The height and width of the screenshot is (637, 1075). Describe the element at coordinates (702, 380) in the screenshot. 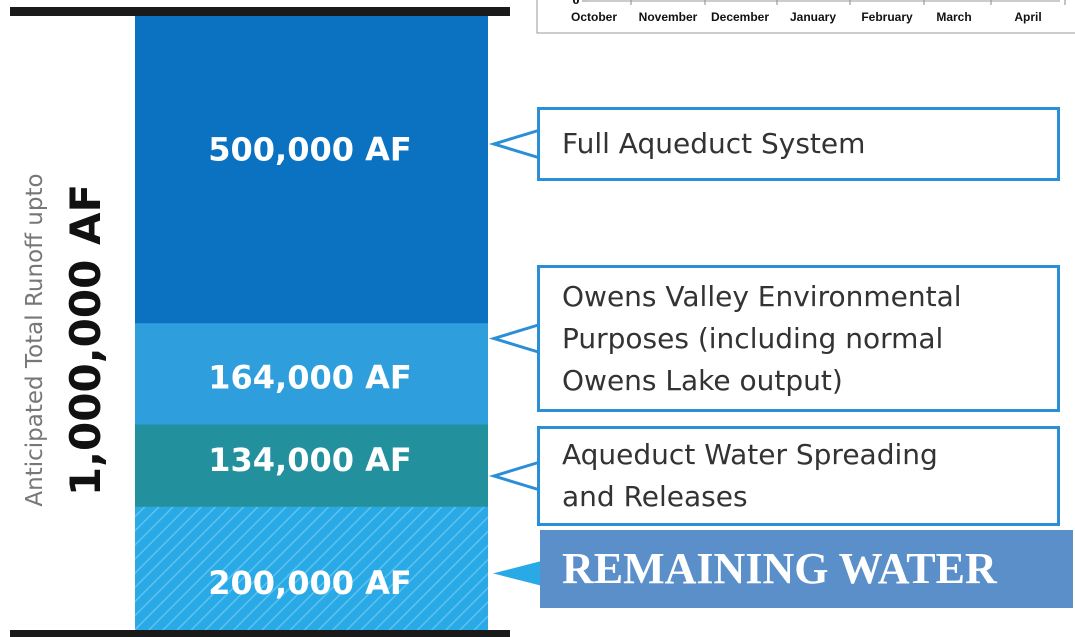

I see `callout-text: Owens Lake output)` at that location.